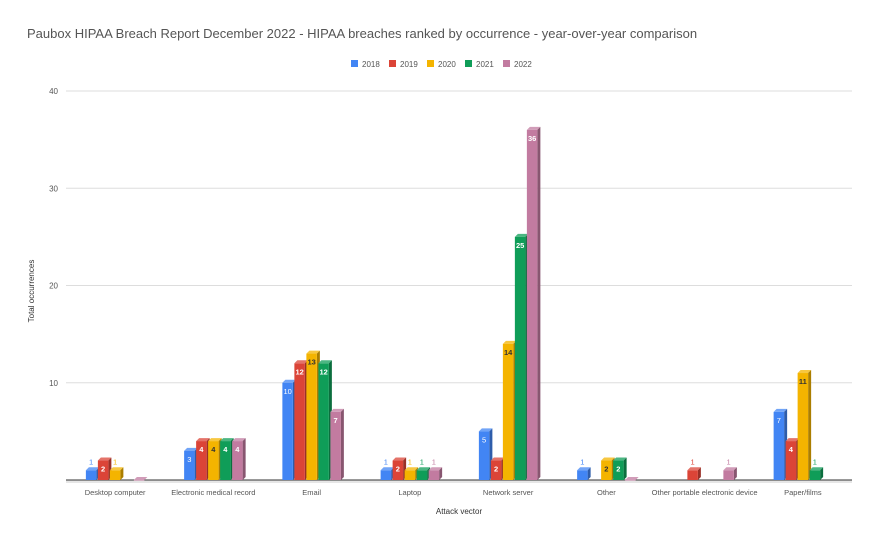 Image resolution: width=880 pixels, height=543 pixels. I want to click on data-label: 14, so click(508, 352).